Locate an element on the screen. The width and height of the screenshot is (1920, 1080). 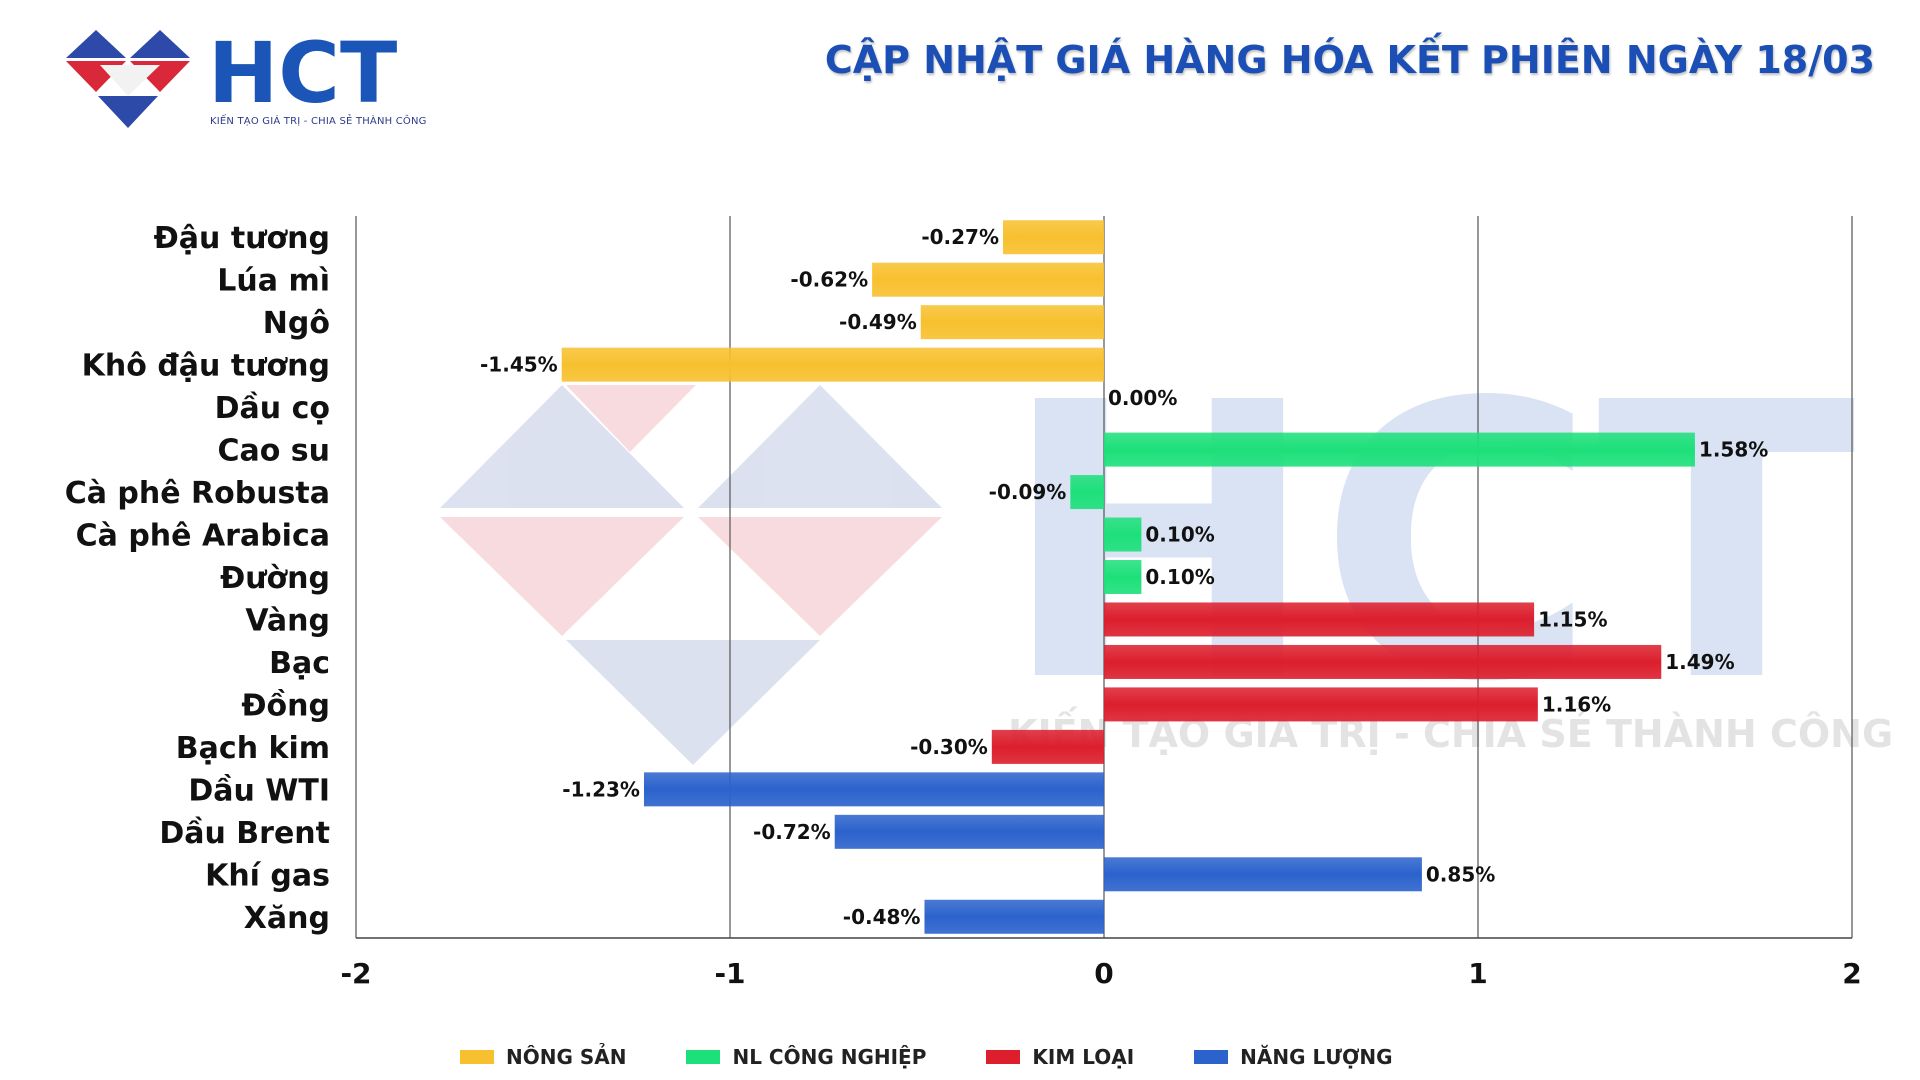
category-label: Cà phê Arabica is located at coordinates (203, 536).